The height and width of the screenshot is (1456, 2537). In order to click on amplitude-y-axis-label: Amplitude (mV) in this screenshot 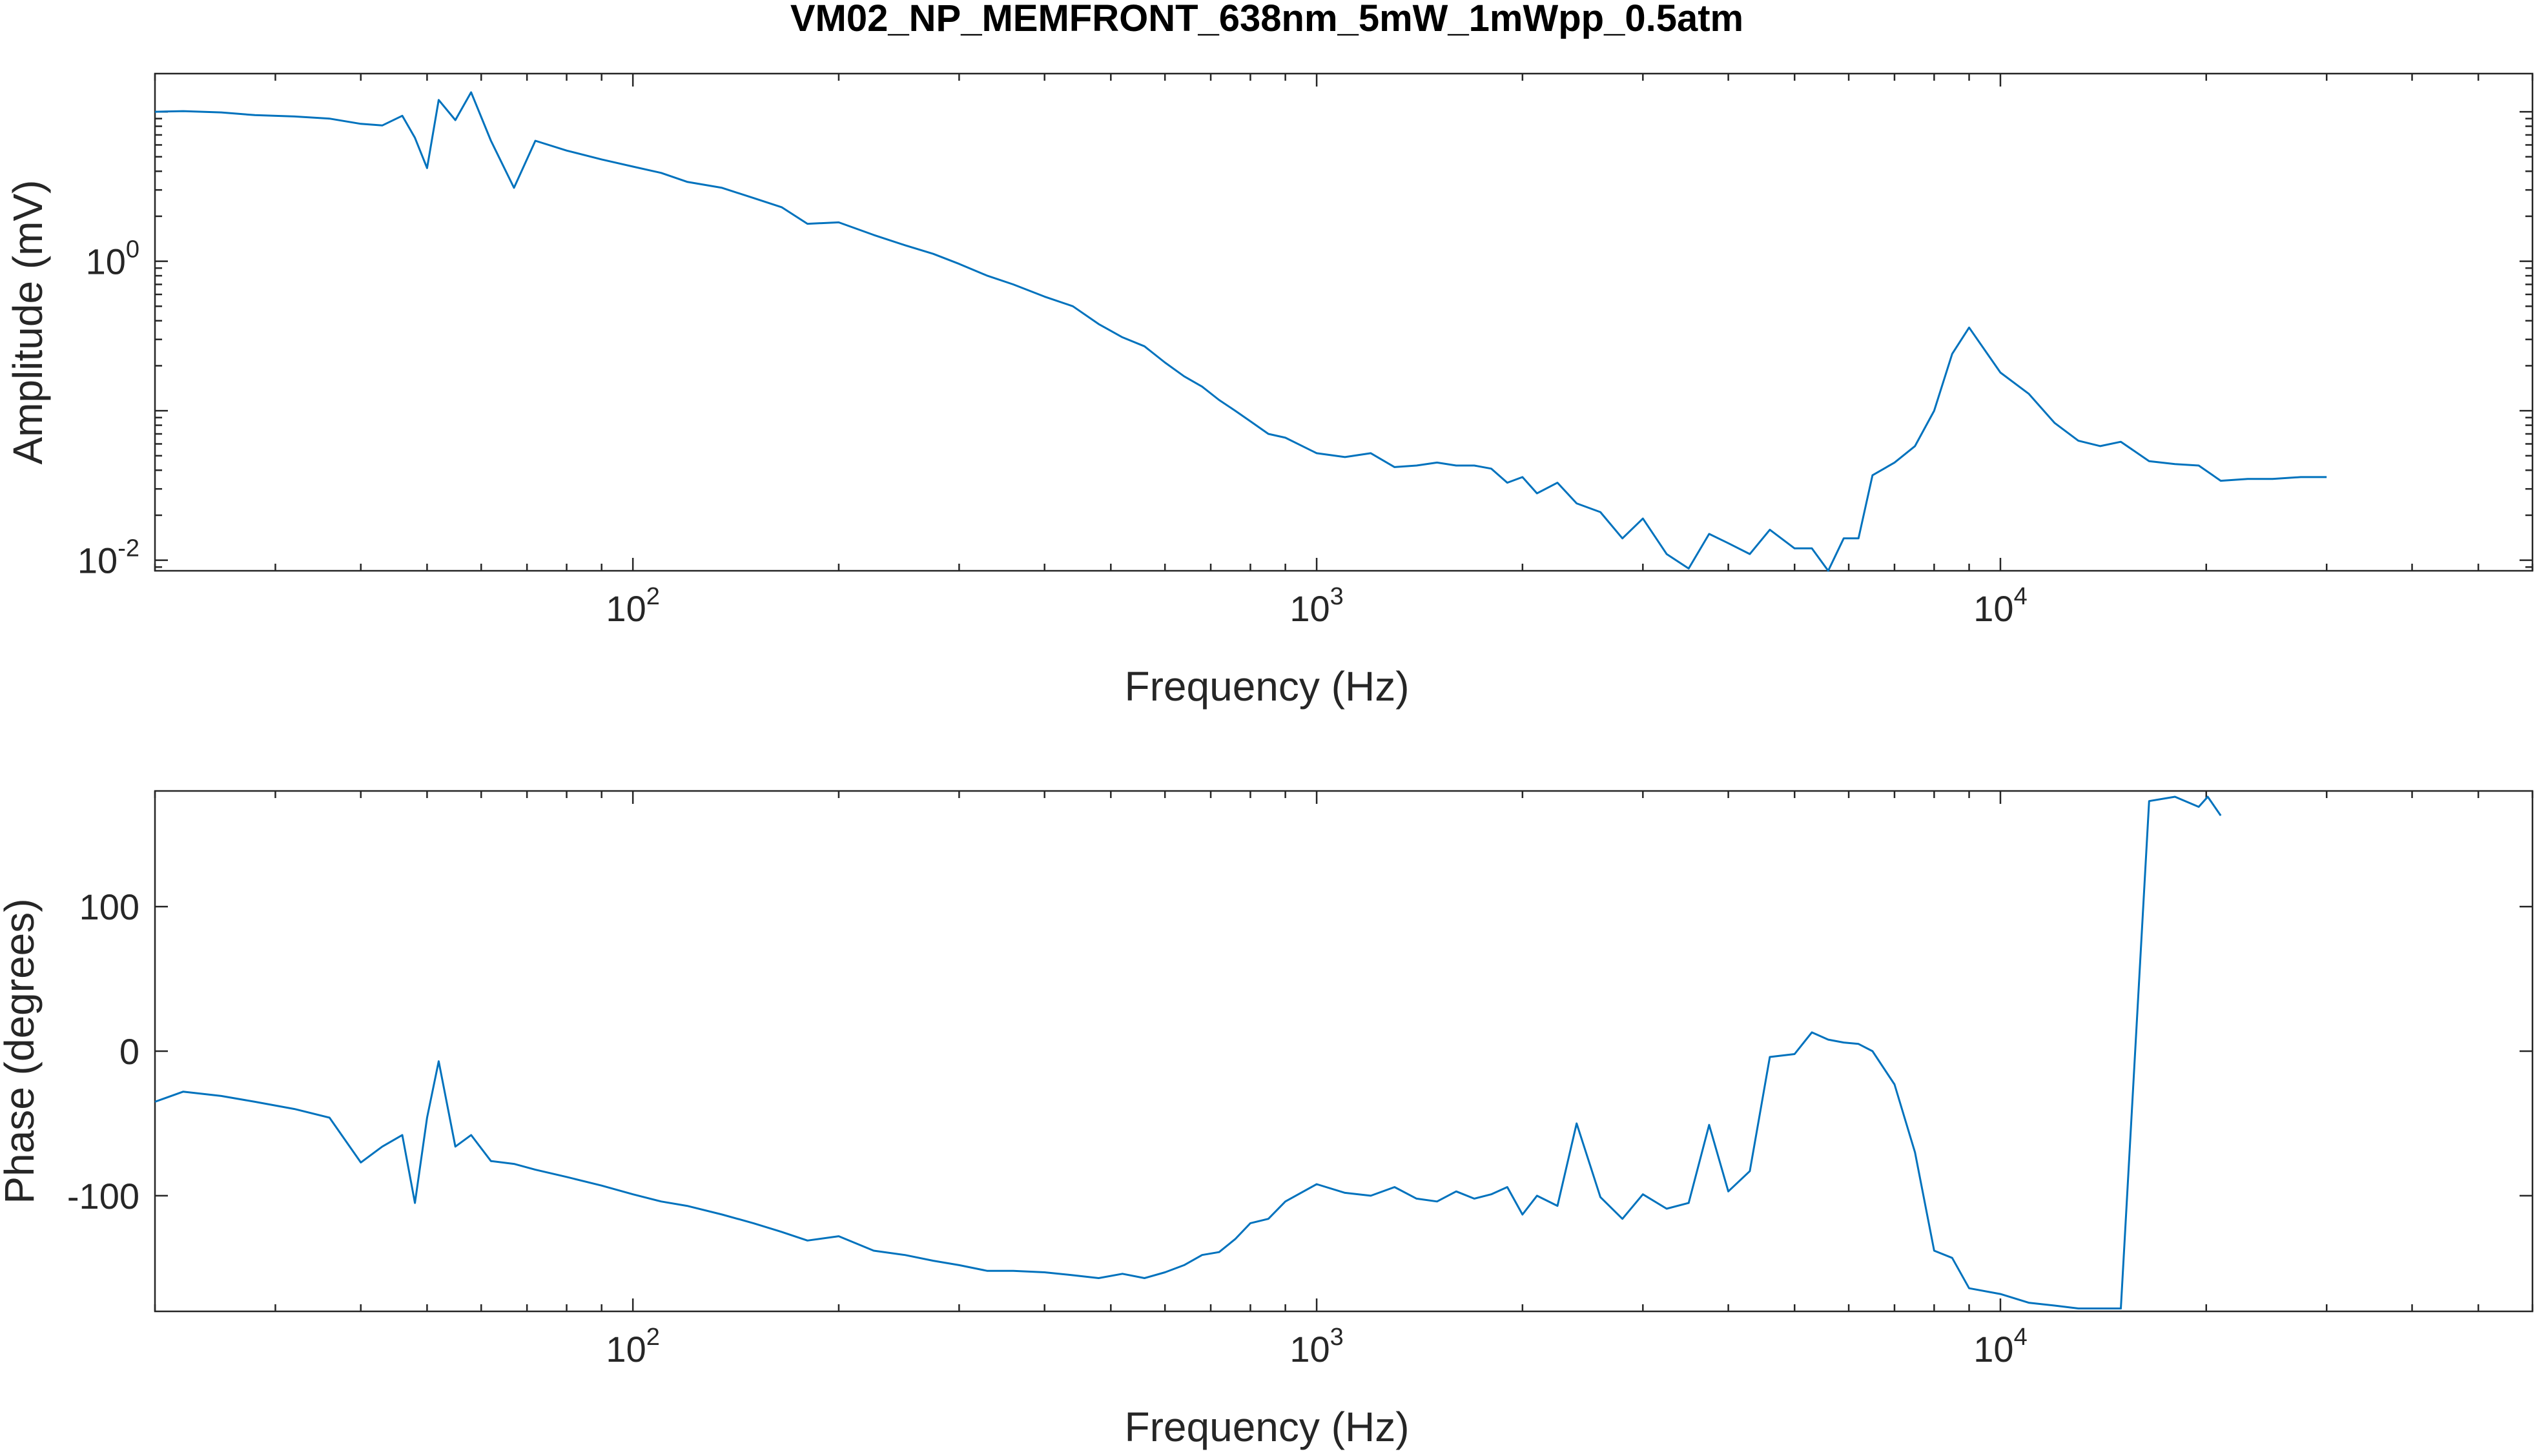, I will do `click(28, 322)`.